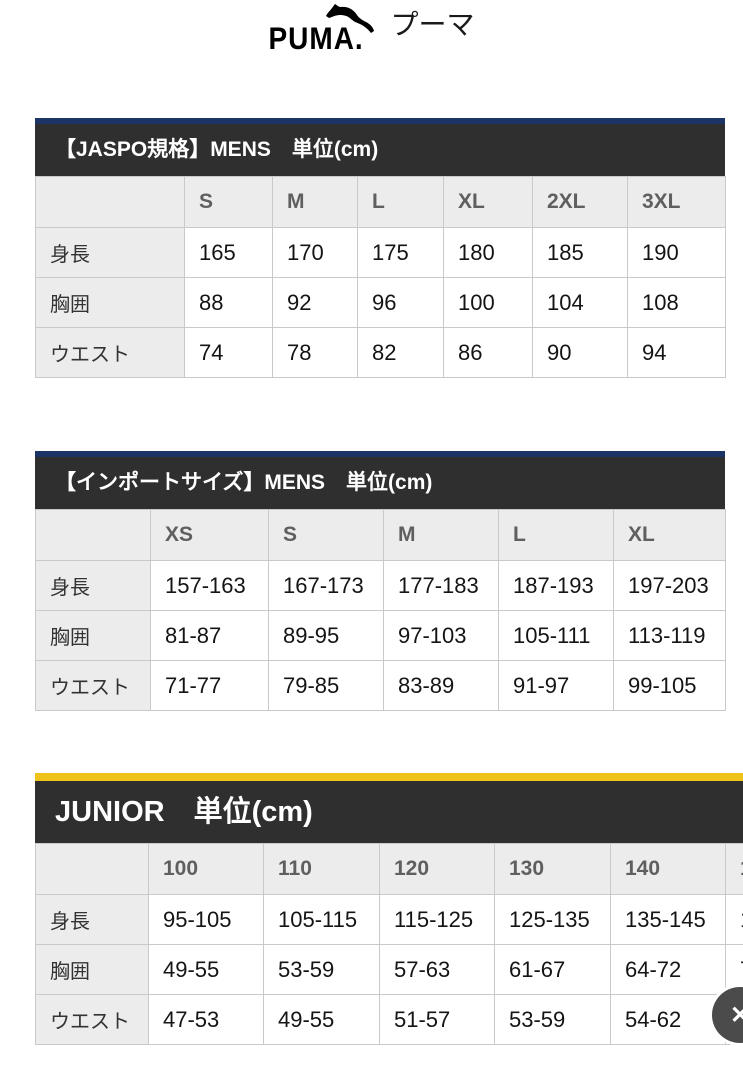 The image size is (743, 1080). What do you see at coordinates (206, 919) in the screenshot?
I see `size-cell: 95-105` at bounding box center [206, 919].